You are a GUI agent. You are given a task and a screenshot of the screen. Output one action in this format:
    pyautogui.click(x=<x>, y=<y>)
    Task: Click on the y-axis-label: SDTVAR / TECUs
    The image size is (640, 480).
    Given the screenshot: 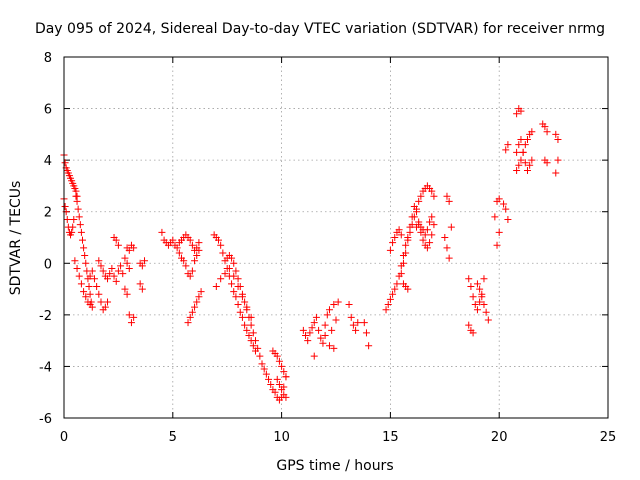 What is the action you would take?
    pyautogui.click(x=16, y=238)
    